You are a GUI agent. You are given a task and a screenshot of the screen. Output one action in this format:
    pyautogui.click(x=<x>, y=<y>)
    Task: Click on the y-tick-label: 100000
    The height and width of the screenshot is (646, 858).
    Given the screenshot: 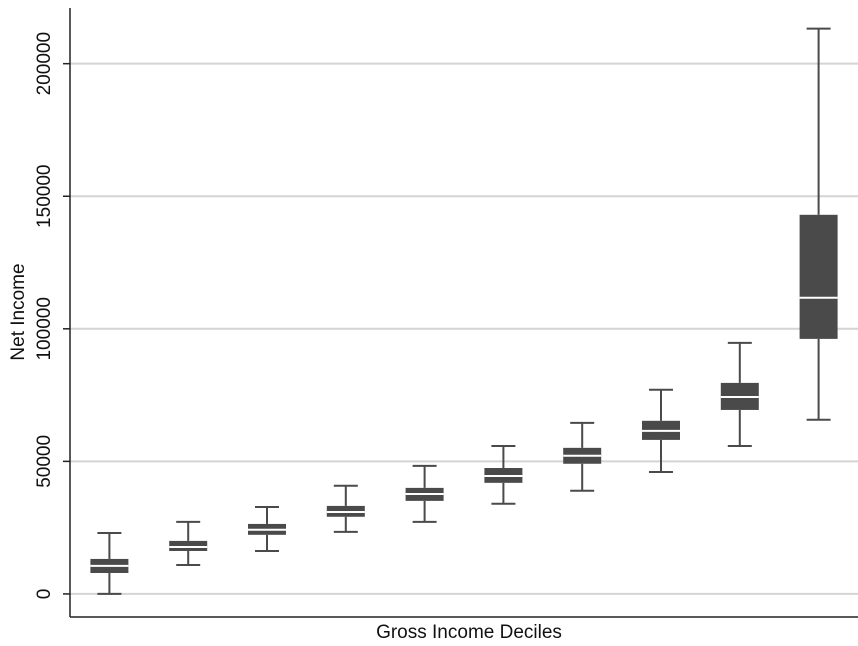 What is the action you would take?
    pyautogui.click(x=44, y=328)
    